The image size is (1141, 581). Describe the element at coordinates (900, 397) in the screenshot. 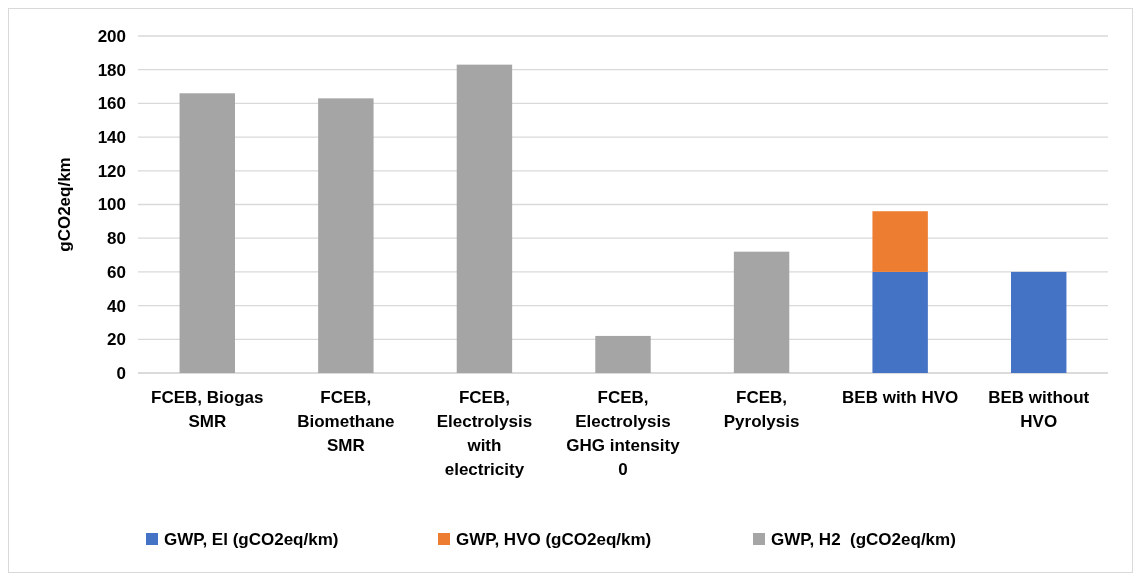

I see `x-tick-label: BEB with HVO` at that location.